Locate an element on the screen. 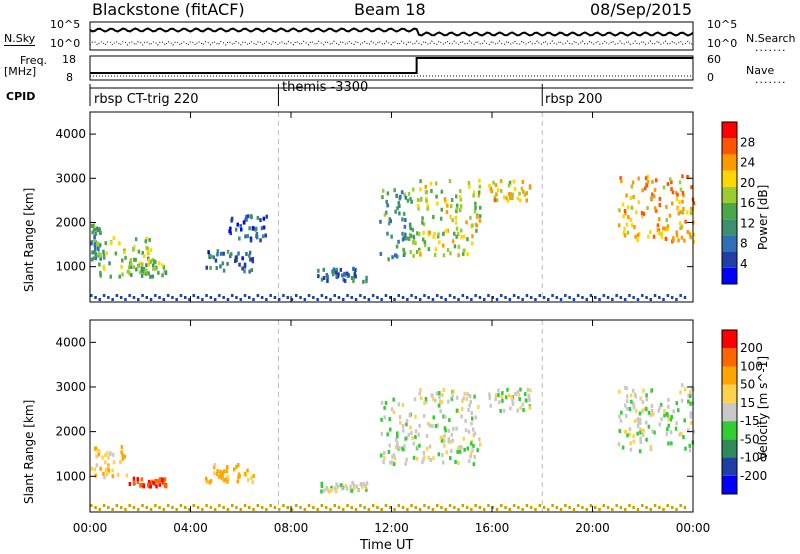  colorbar-tick-label: 24 is located at coordinates (747, 163).